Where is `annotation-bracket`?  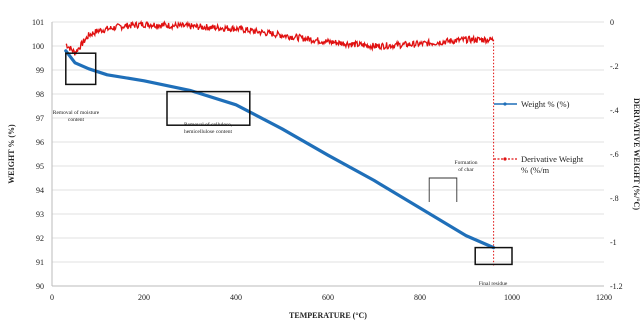
annotation-bracket is located at coordinates (443, 189).